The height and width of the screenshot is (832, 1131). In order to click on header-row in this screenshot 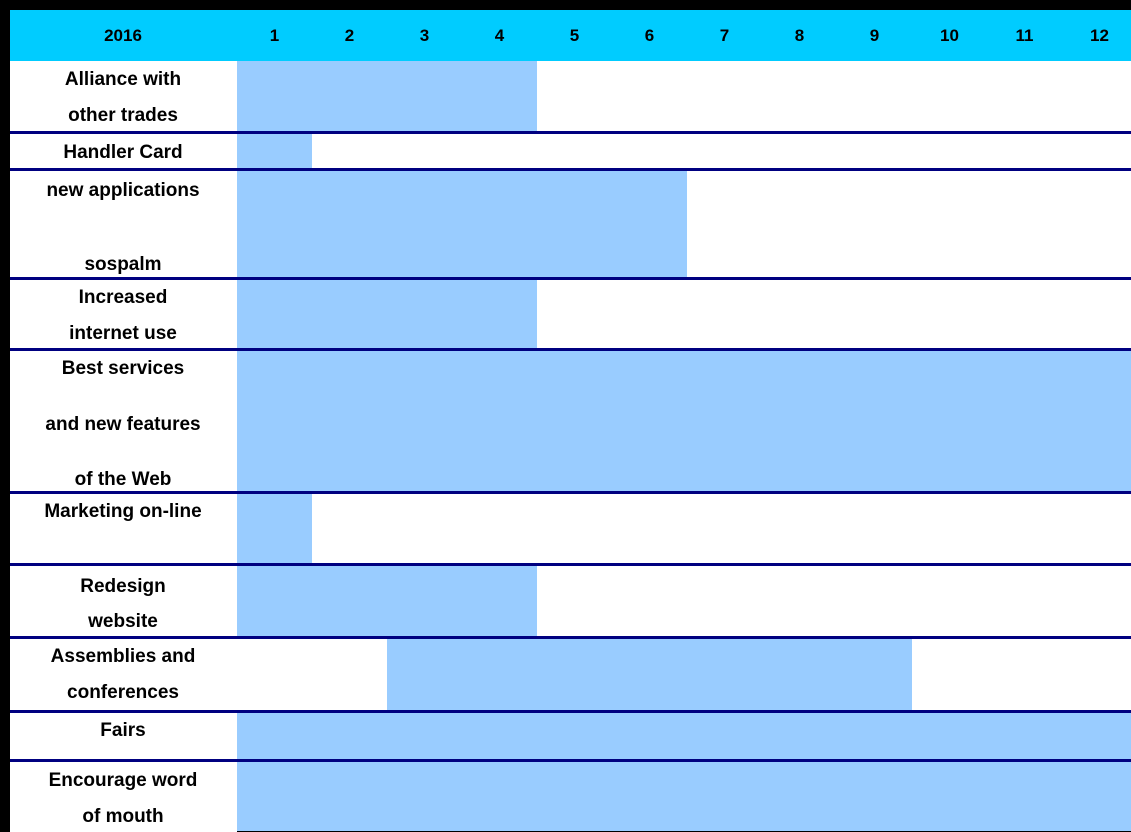, I will do `click(570, 35)`.